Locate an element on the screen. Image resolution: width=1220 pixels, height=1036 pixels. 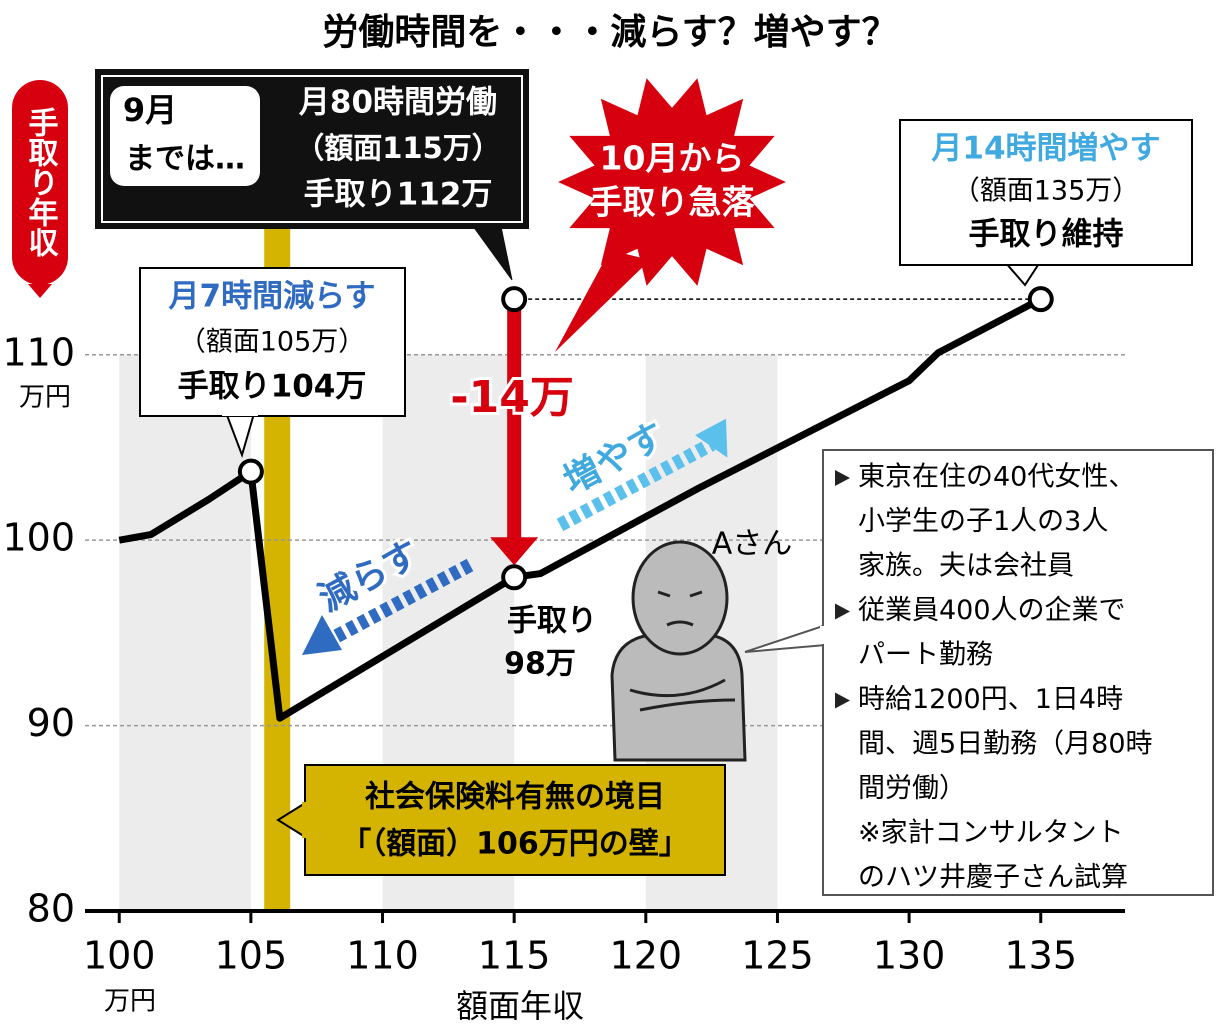
callout-text: （額面105万） is located at coordinates (272, 342).